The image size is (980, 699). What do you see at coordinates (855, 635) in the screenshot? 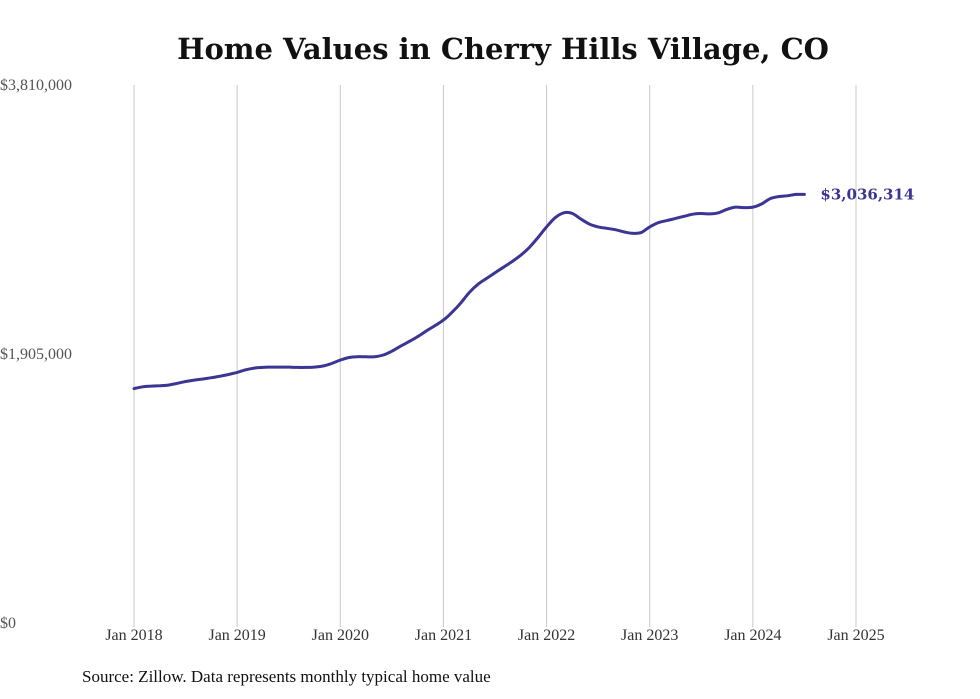
I see `x-tick-label: Jan 2025` at bounding box center [855, 635].